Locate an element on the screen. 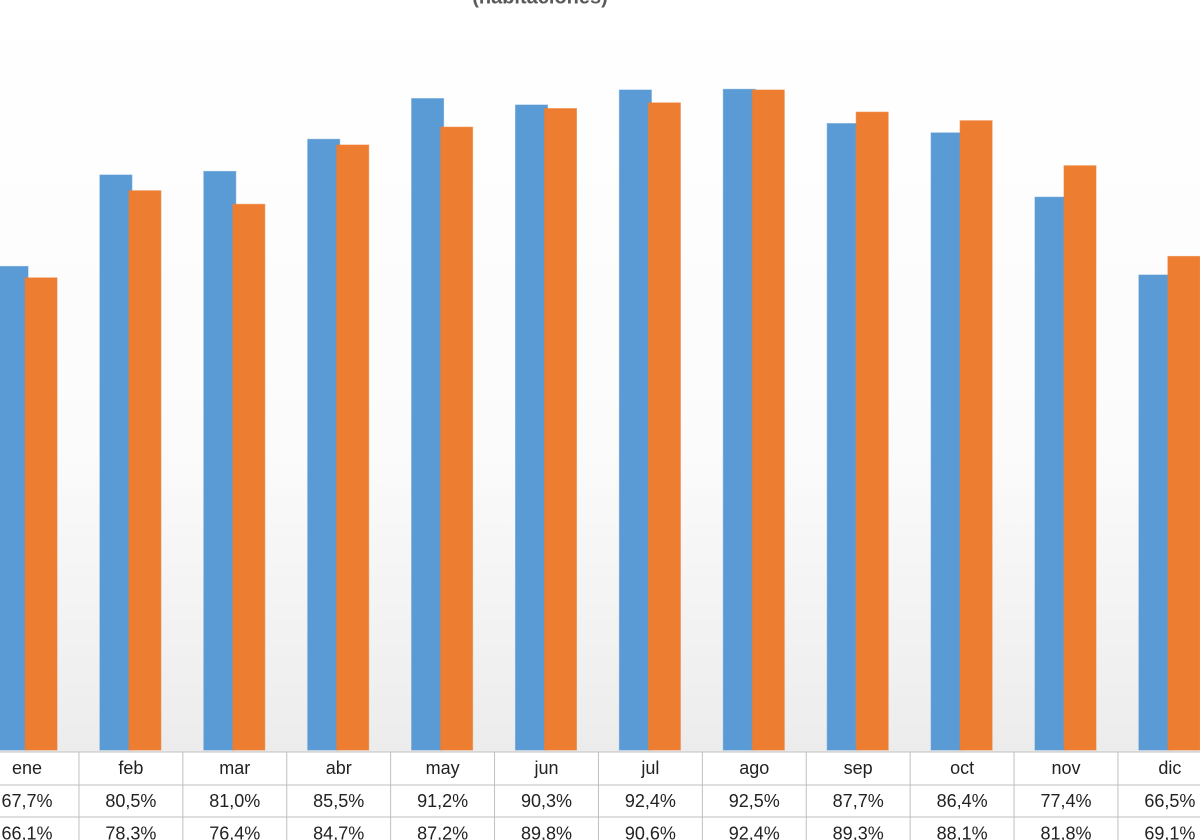 This screenshot has height=840, width=1200. table-header: abr is located at coordinates (339, 768).